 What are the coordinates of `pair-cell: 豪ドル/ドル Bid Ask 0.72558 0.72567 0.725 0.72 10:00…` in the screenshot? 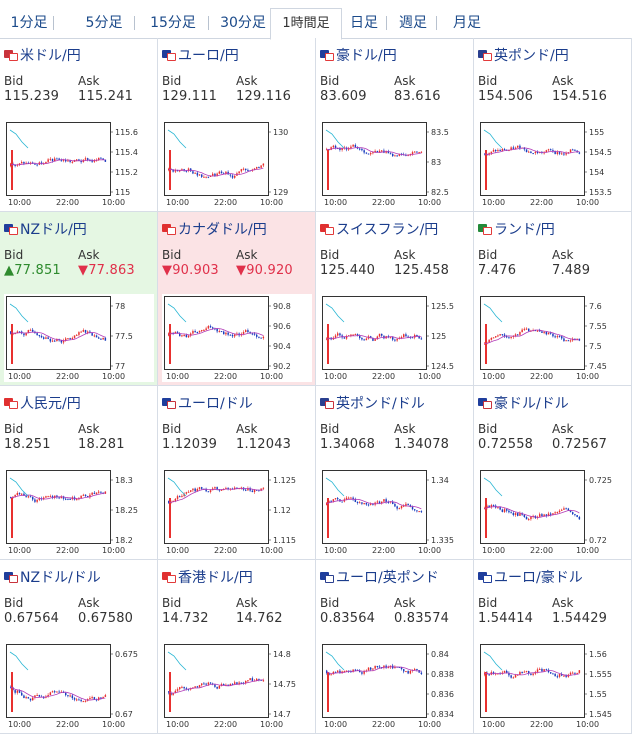 It's located at (553, 473).